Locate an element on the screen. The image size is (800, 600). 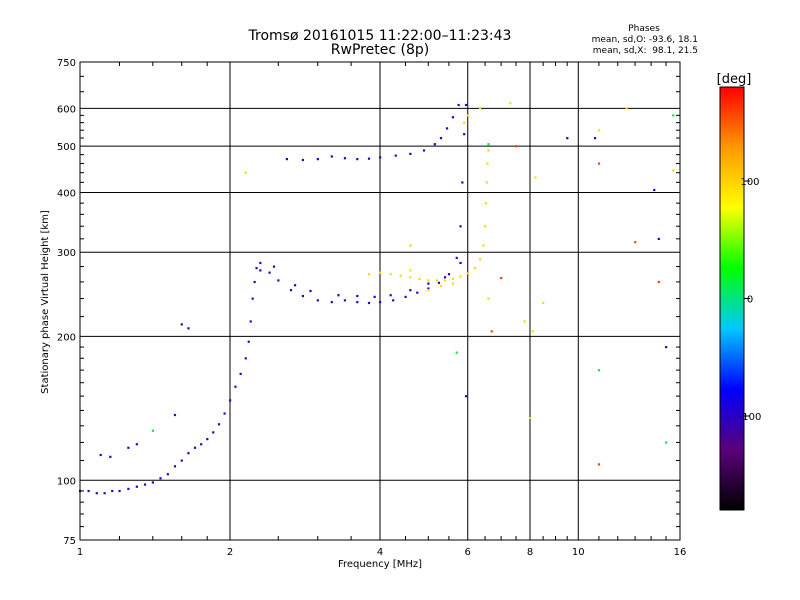
phases-line-x: mean, sd,X: 98.1, 21.5 is located at coordinates (645, 51).